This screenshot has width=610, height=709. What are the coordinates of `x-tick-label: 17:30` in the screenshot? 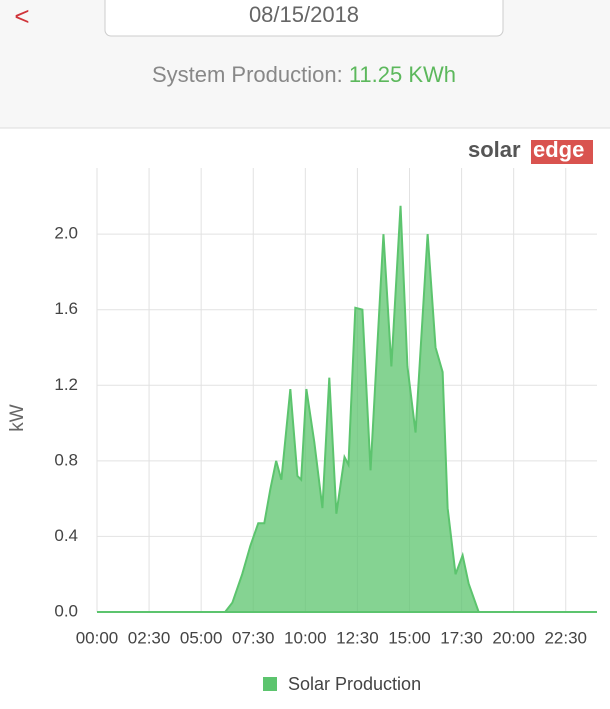 It's located at (461, 637).